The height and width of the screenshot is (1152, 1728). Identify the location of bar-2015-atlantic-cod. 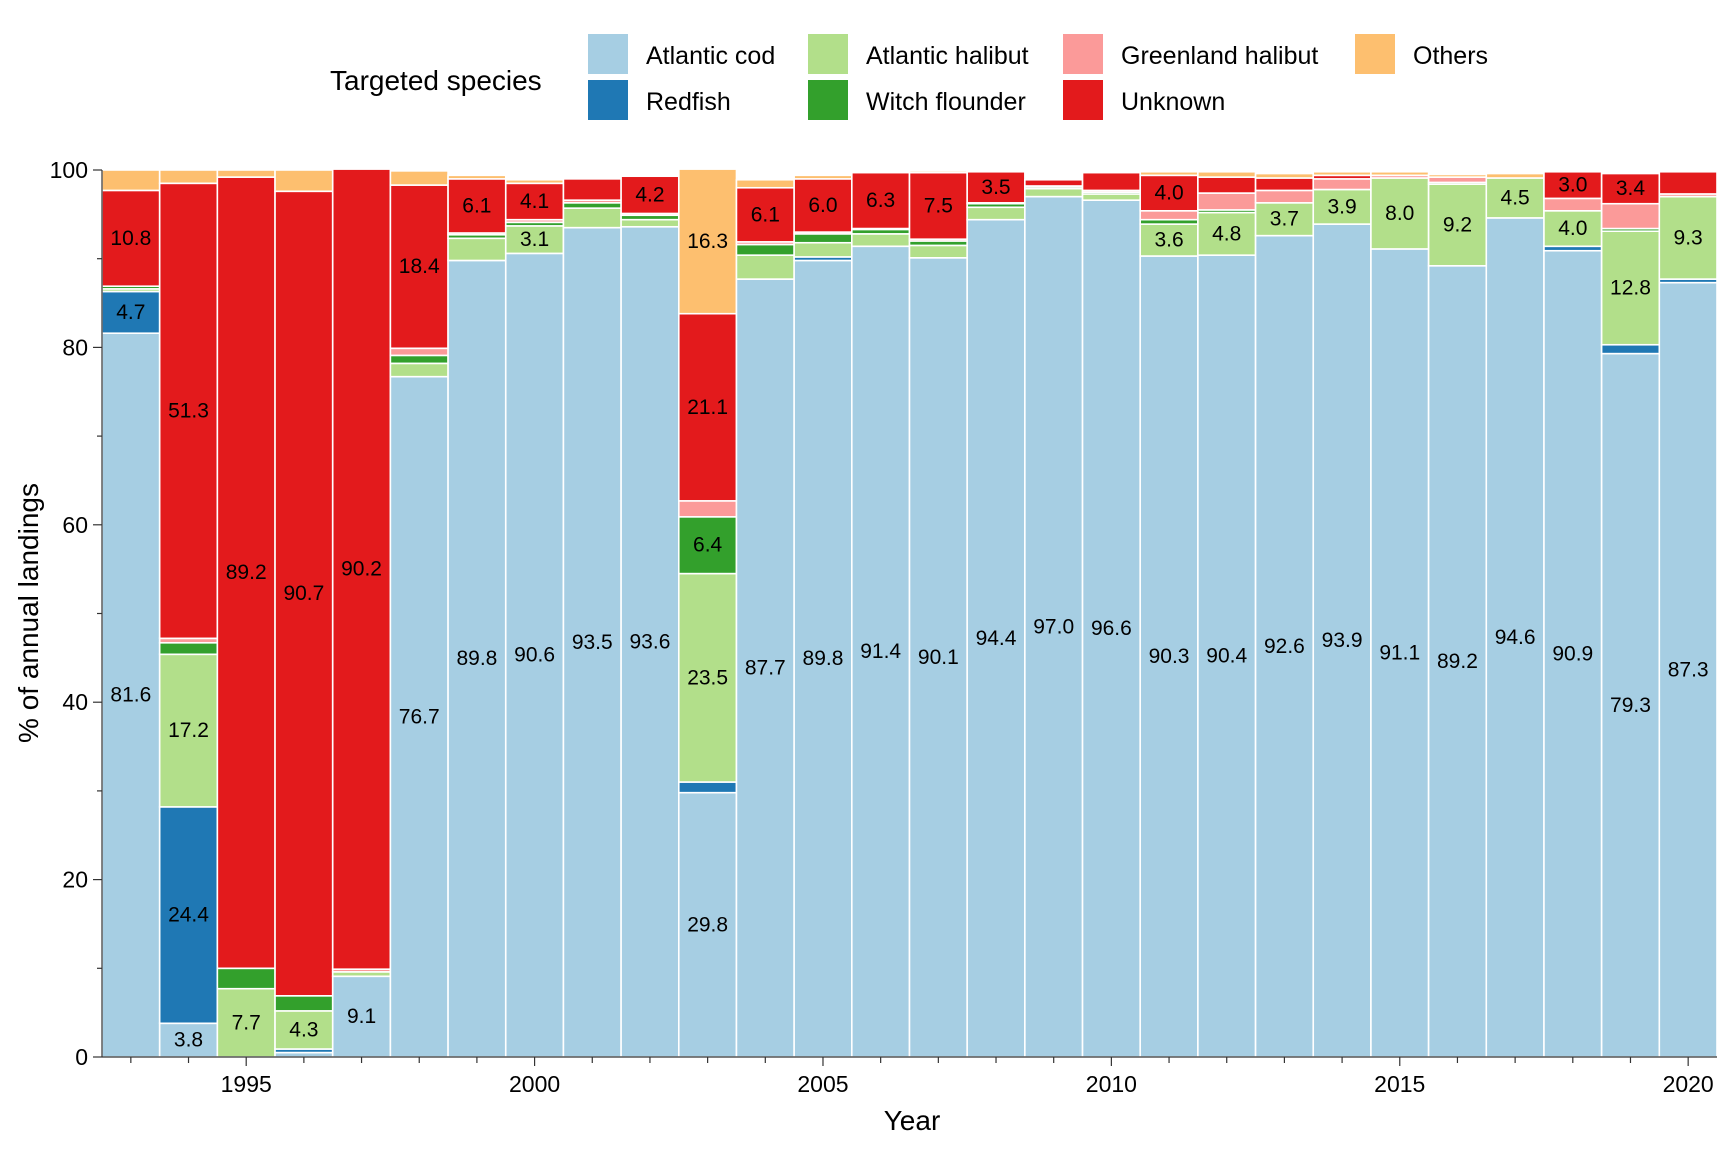
(1400, 653).